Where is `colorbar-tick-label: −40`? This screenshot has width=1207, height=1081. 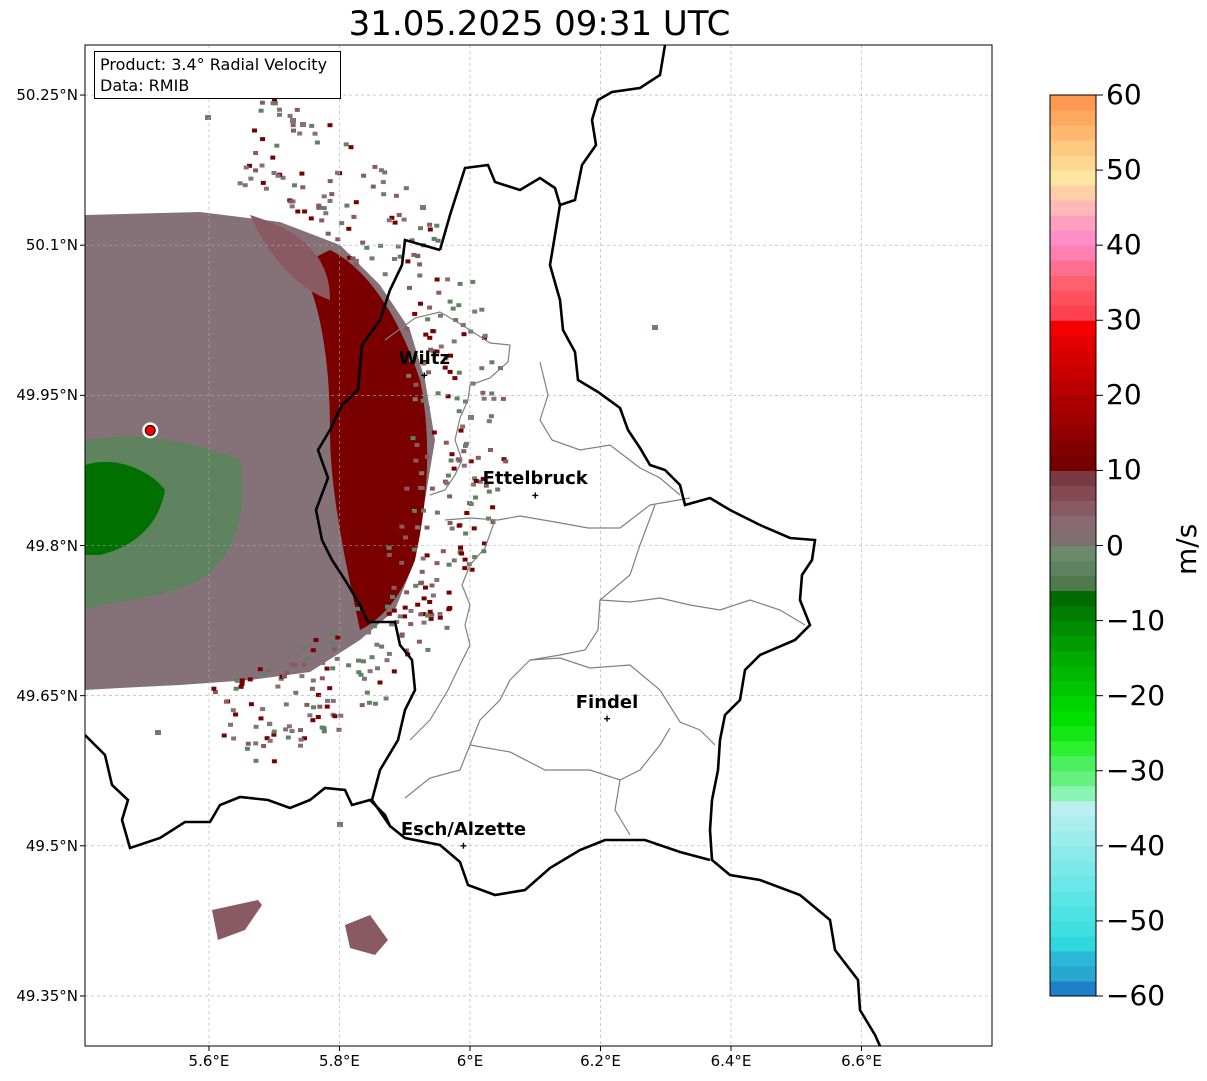 colorbar-tick-label: −40 is located at coordinates (1136, 845).